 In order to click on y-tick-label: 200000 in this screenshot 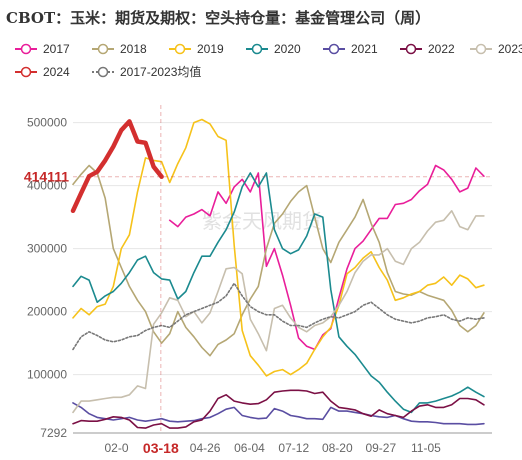, I will do `click(47, 312)`.